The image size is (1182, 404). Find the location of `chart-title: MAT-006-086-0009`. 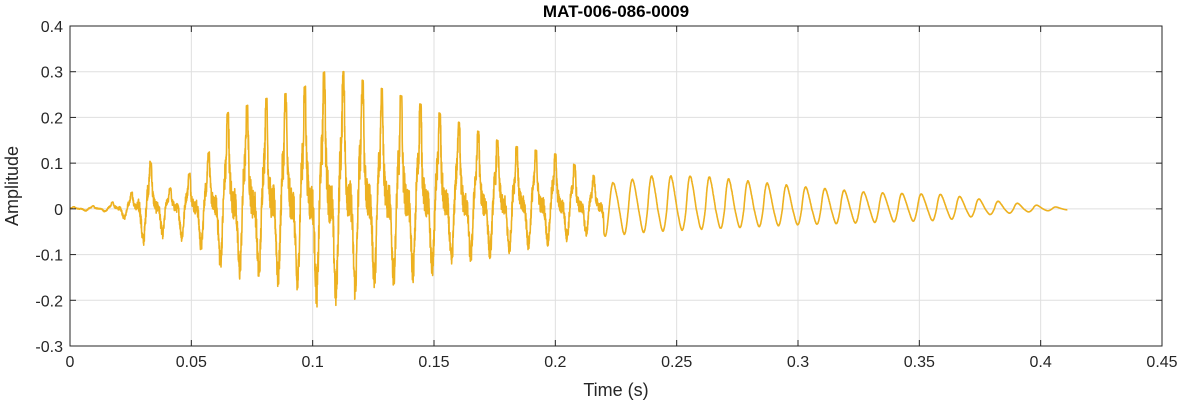

chart-title: MAT-006-086-0009 is located at coordinates (616, 11).